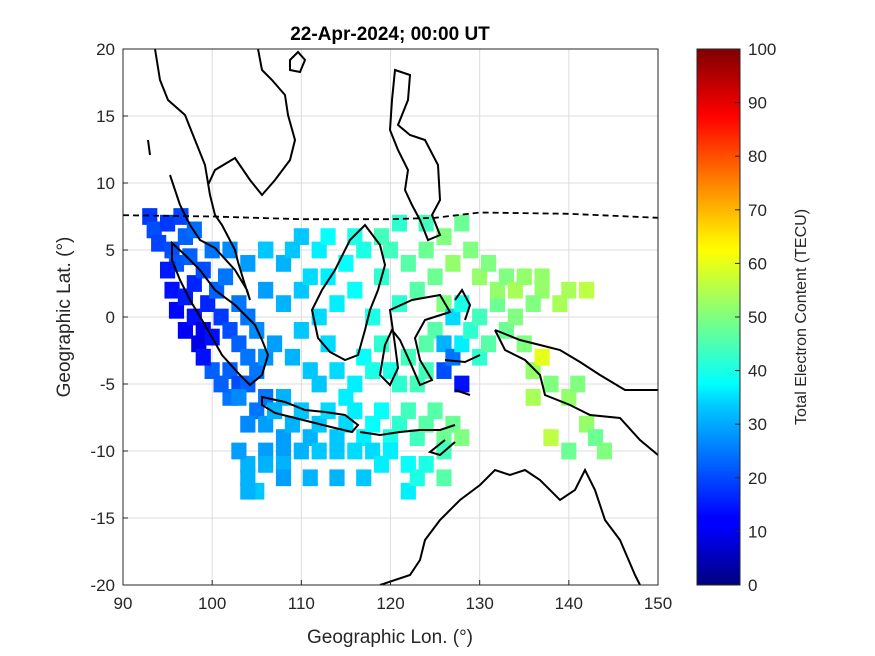 This screenshot has height=656, width=875. What do you see at coordinates (102, 451) in the screenshot?
I see `y-tick-label: -10` at bounding box center [102, 451].